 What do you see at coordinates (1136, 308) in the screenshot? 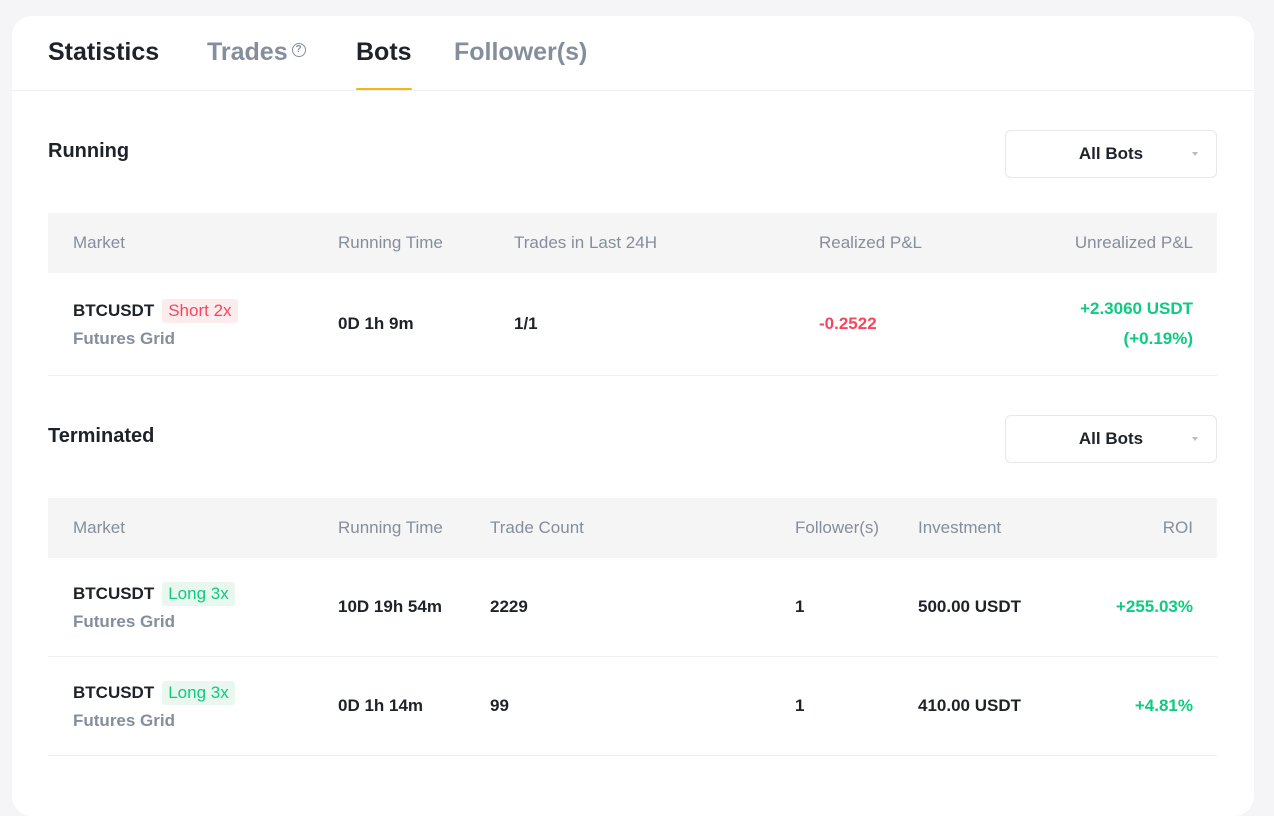
I see `unrealized-amount: +2.3060 USDT` at bounding box center [1136, 308].